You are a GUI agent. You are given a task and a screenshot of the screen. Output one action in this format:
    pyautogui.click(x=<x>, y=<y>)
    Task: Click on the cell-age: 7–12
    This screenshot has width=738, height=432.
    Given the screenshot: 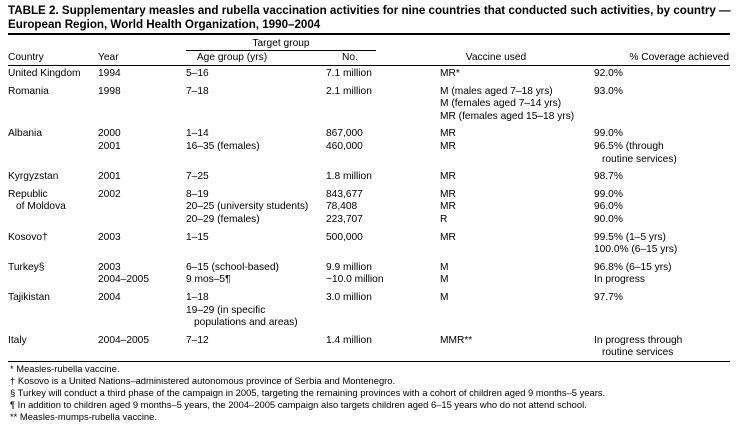 What is the action you would take?
    pyautogui.click(x=197, y=340)
    